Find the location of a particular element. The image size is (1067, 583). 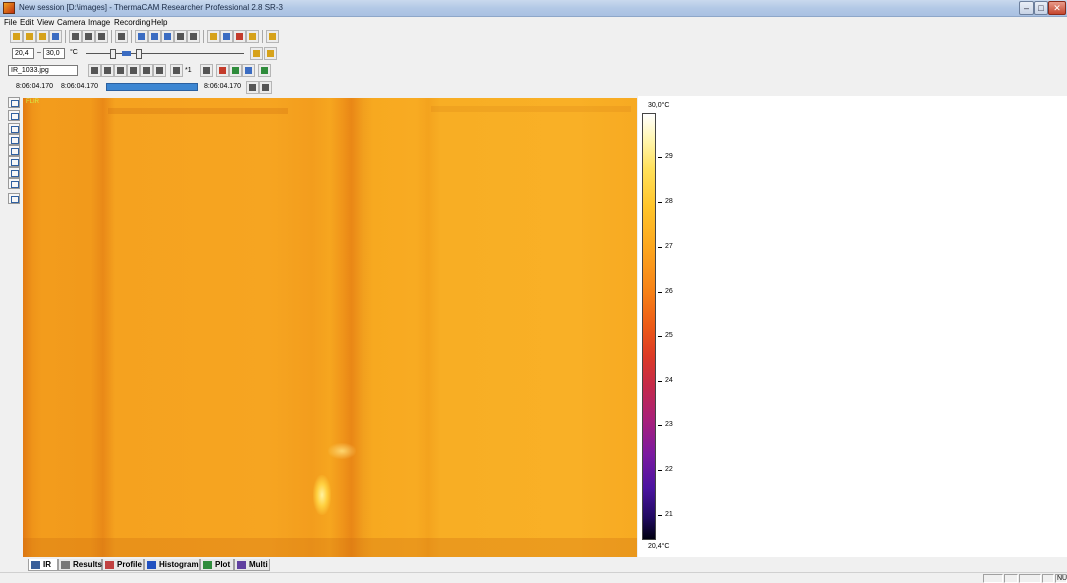

first-frame-icon is located at coordinates (94, 70).